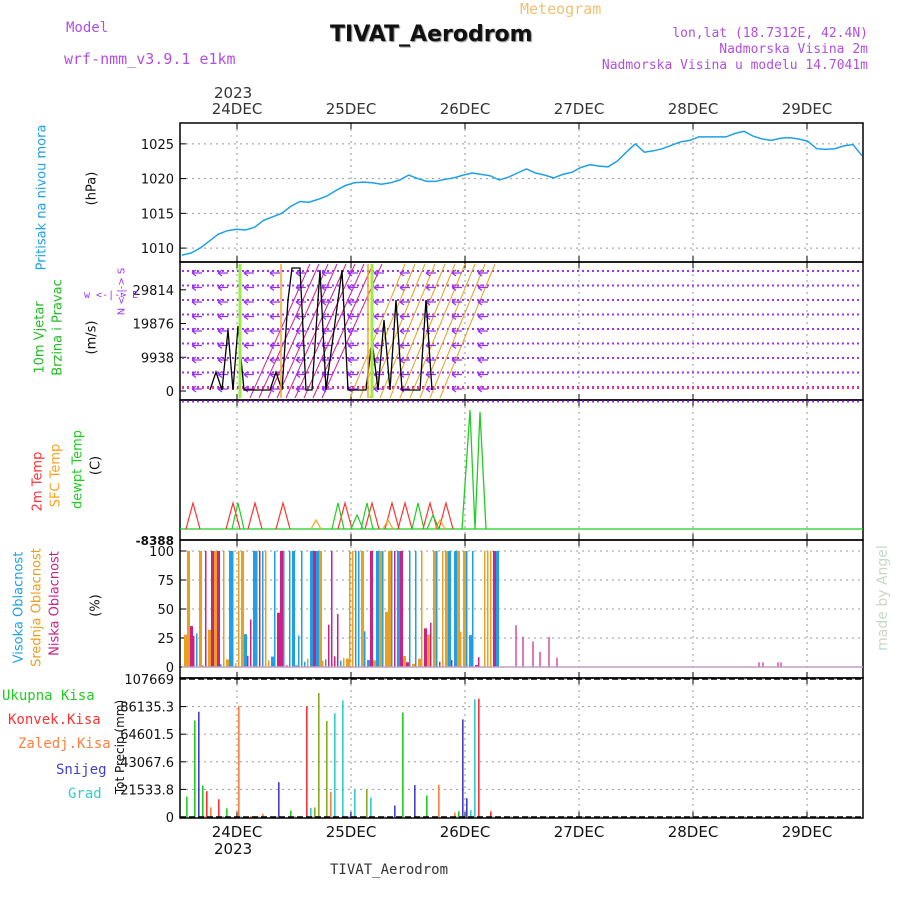  I want to click on watermark: made by Angel, so click(883, 598).